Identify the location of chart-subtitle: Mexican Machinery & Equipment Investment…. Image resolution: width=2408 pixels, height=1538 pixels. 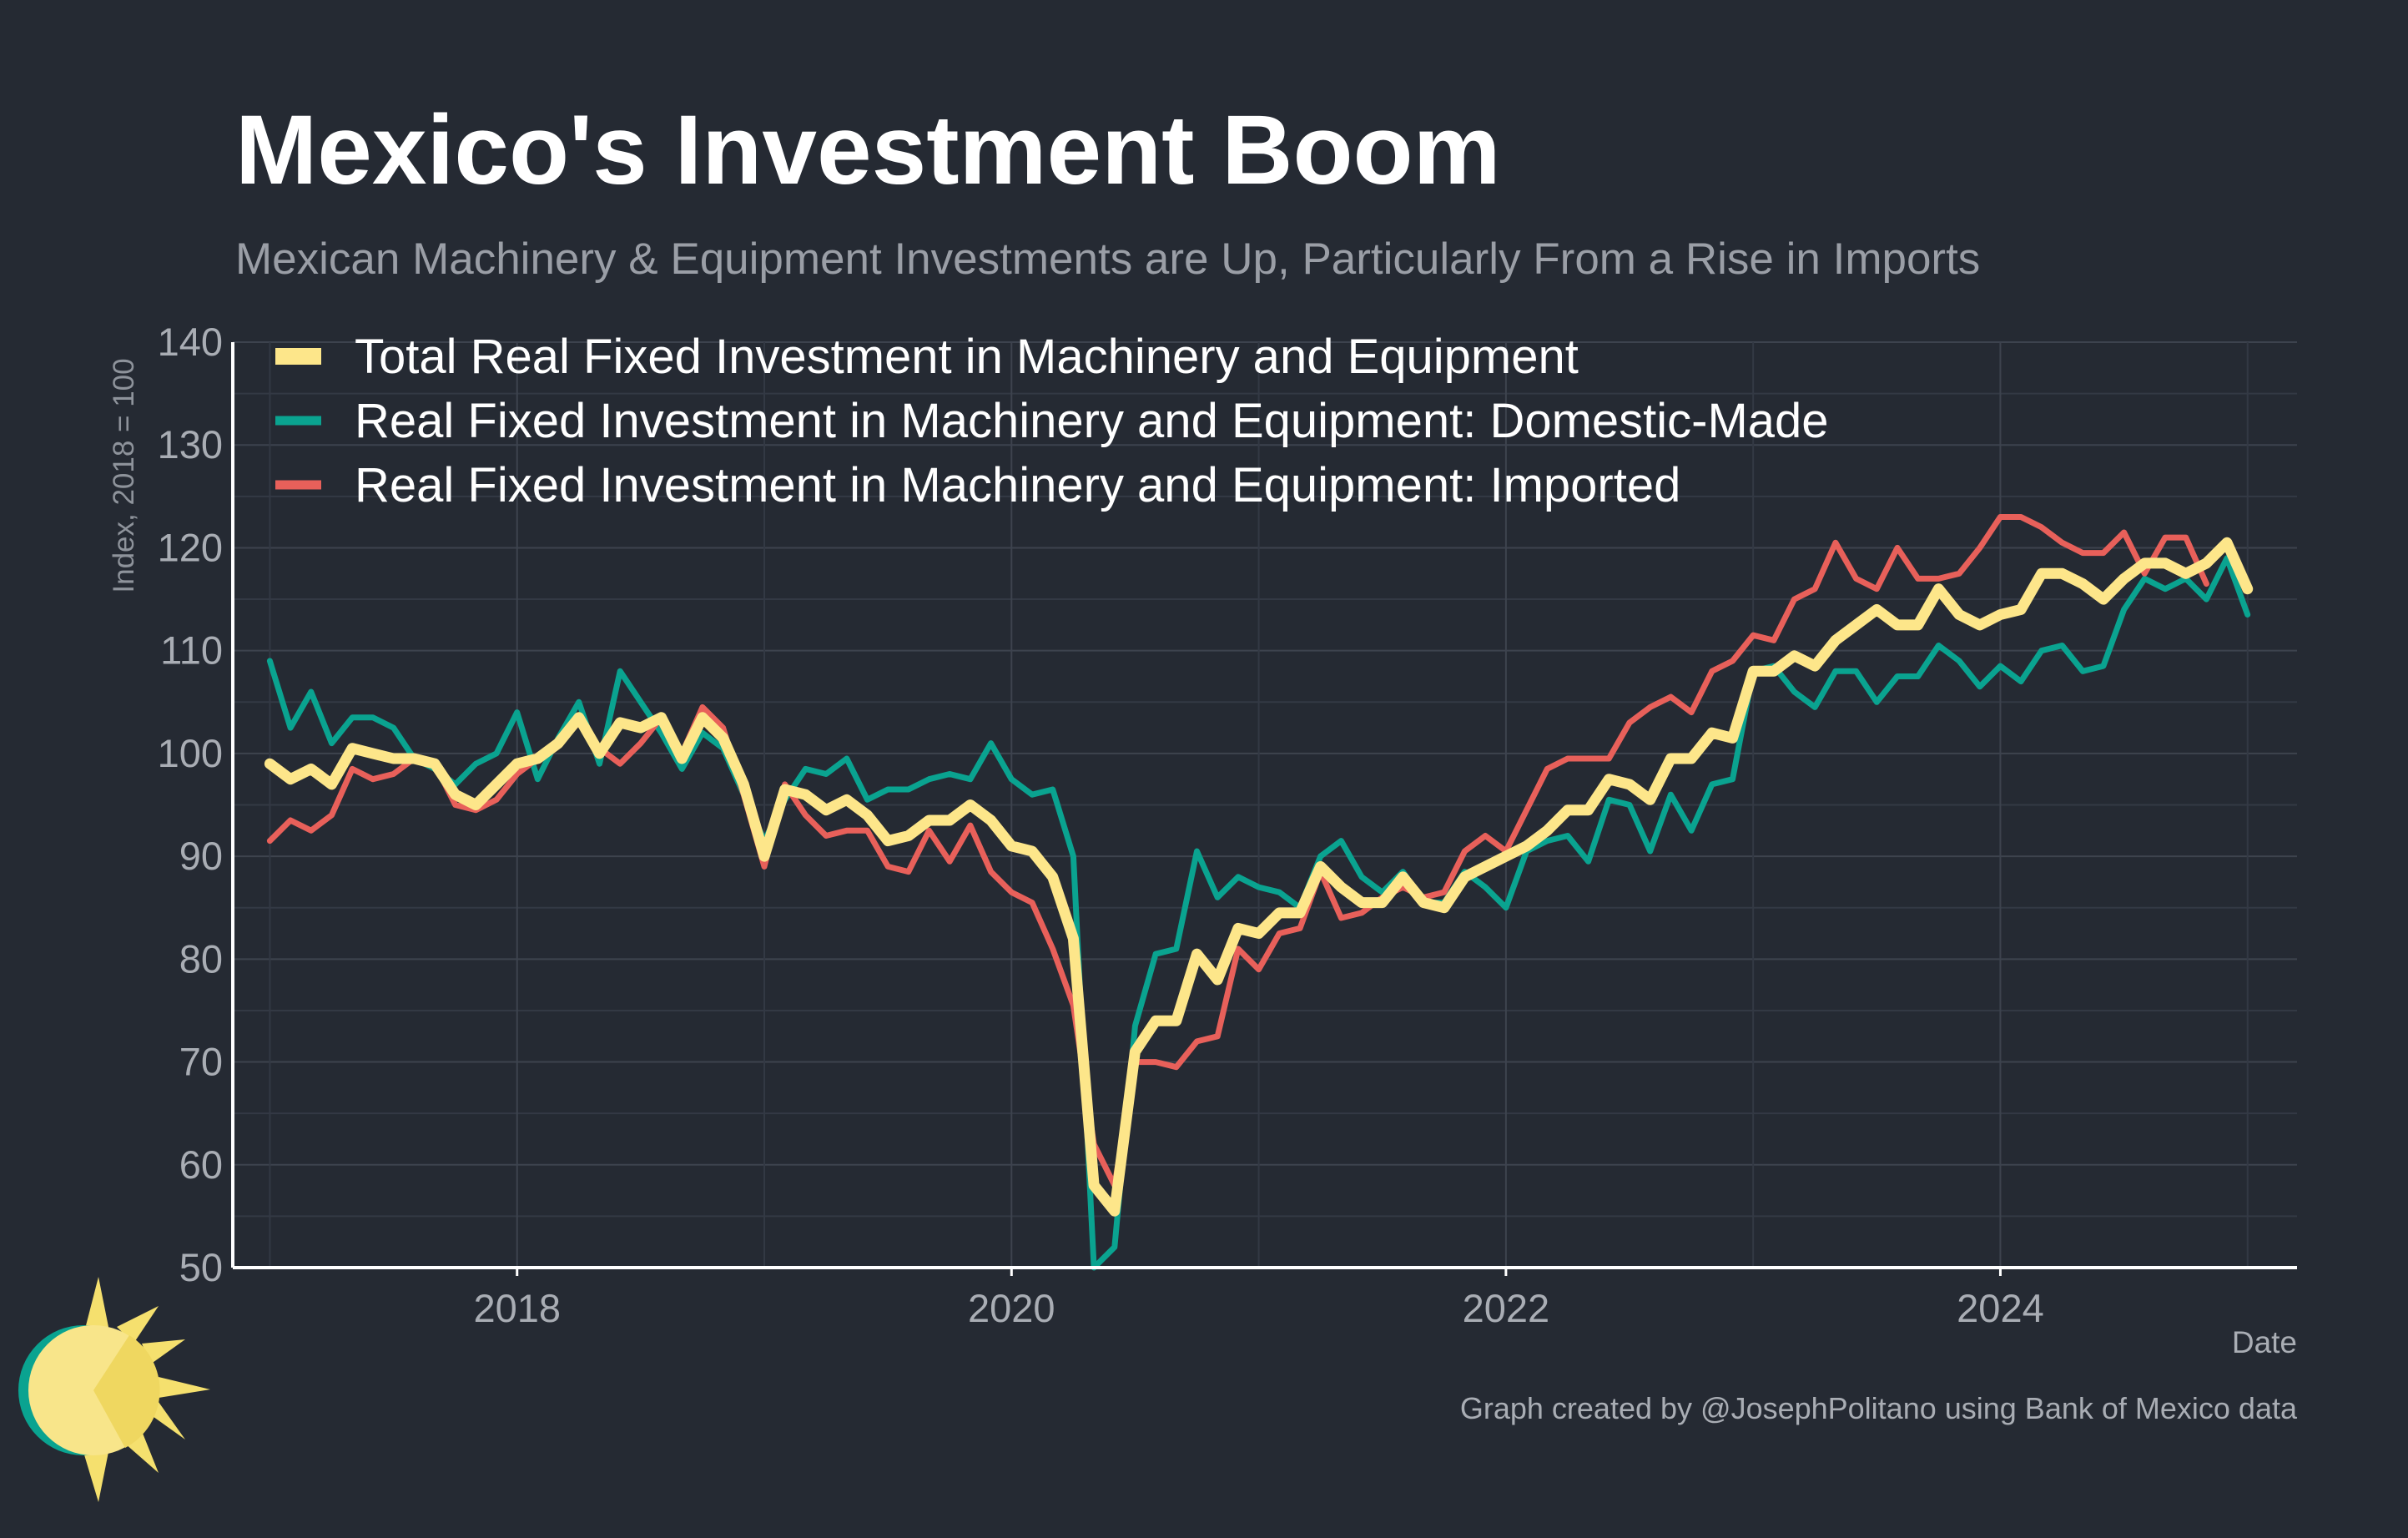
(1107, 259).